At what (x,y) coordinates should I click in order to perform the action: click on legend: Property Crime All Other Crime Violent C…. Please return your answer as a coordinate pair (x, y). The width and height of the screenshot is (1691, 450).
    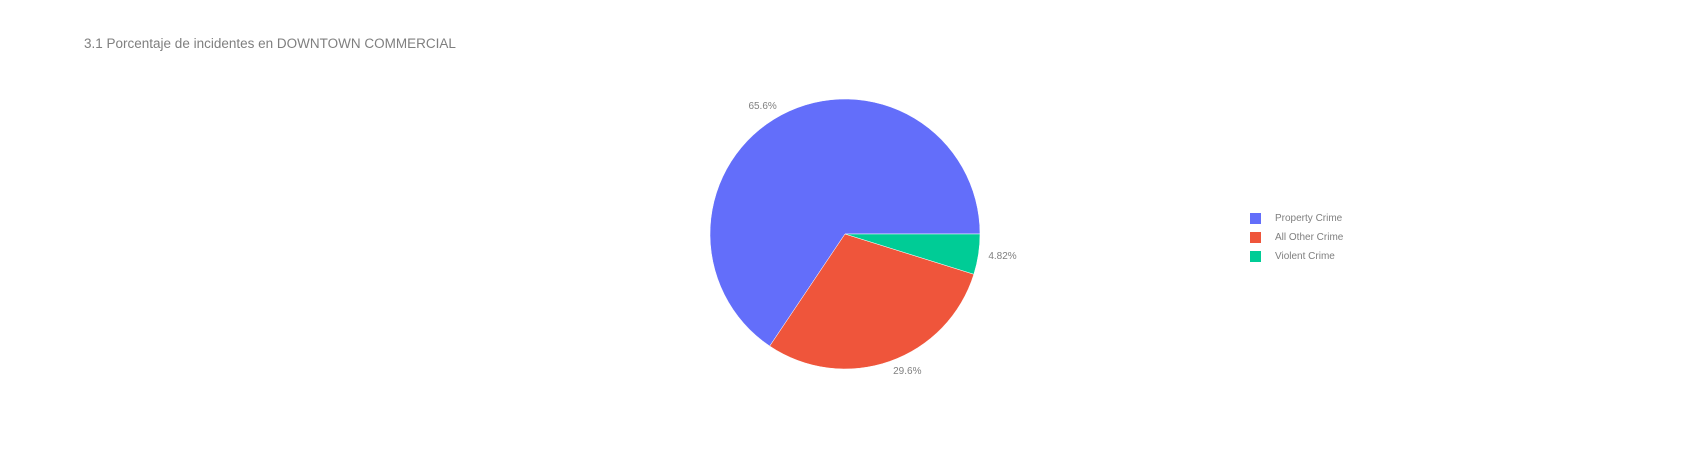
    Looking at the image, I should click on (1296, 237).